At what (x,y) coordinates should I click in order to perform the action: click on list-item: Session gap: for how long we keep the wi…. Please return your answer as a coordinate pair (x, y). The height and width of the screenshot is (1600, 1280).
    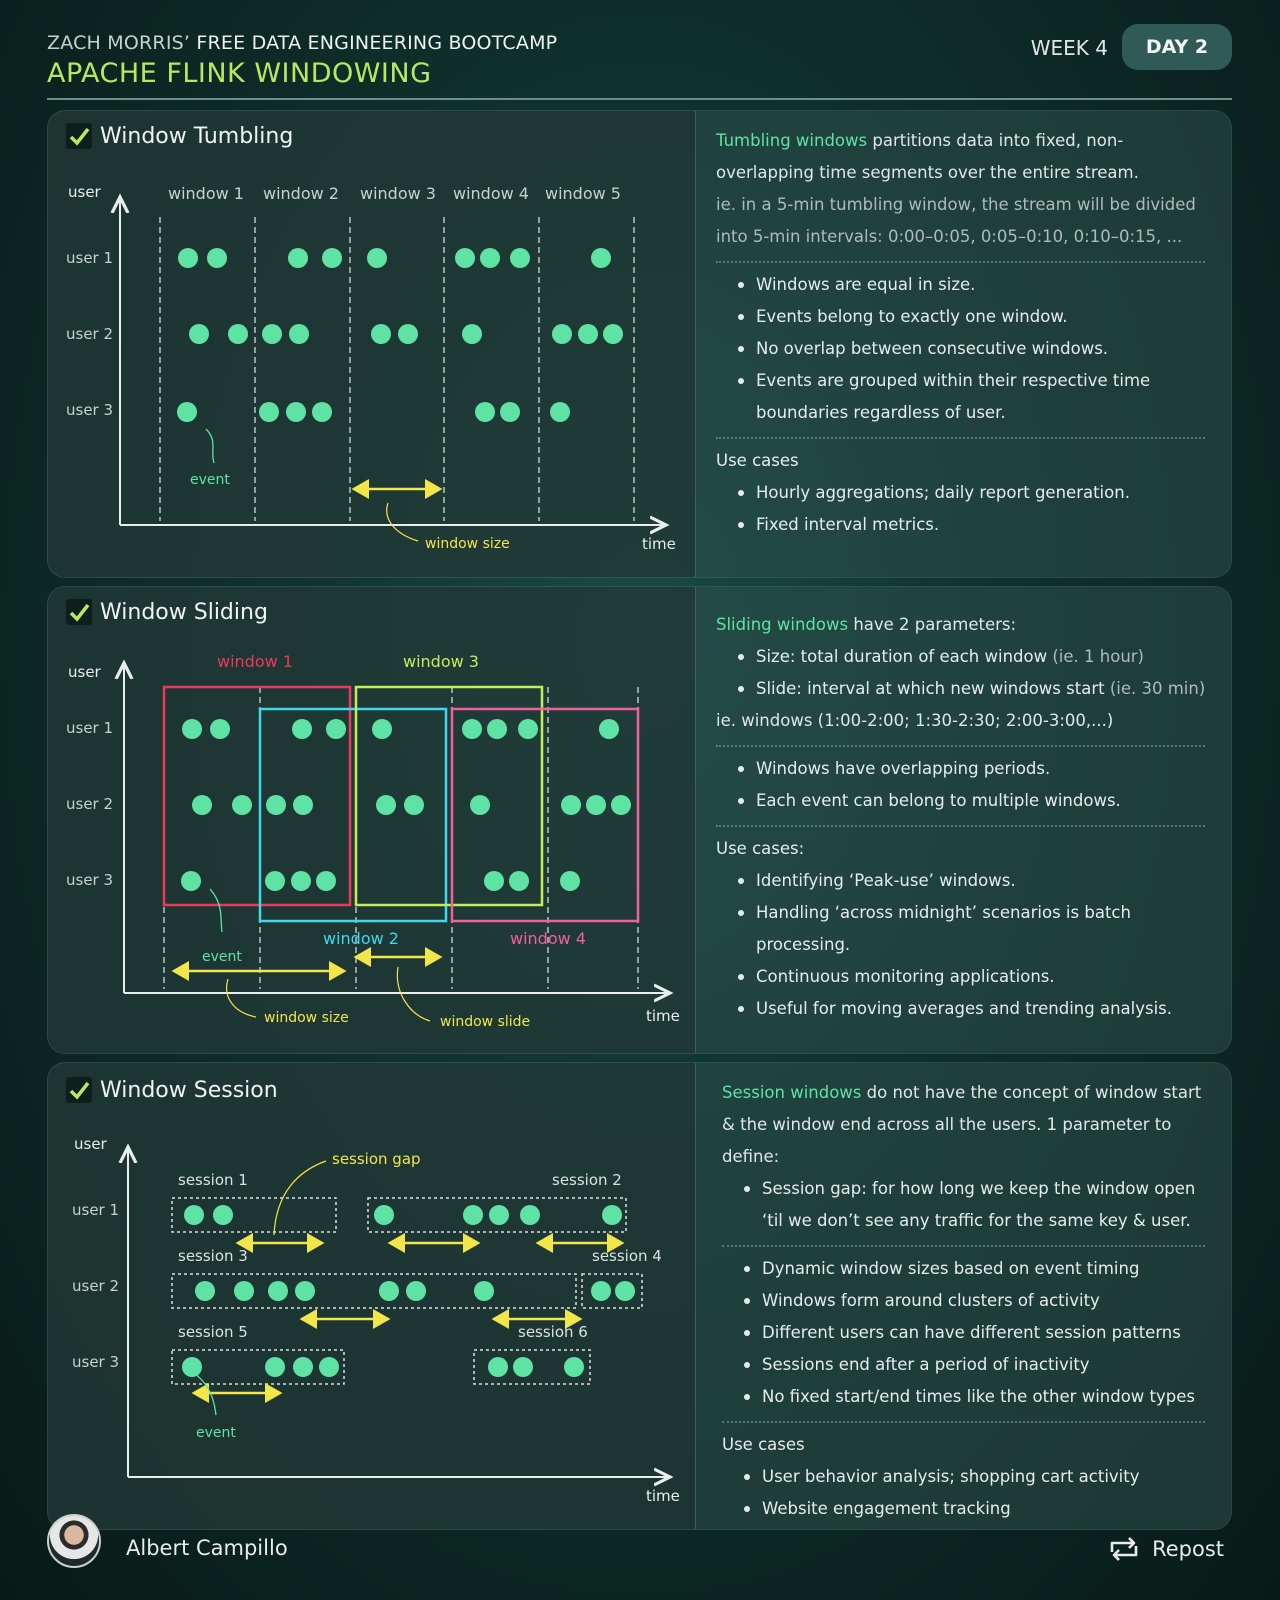
    Looking at the image, I should click on (968, 1205).